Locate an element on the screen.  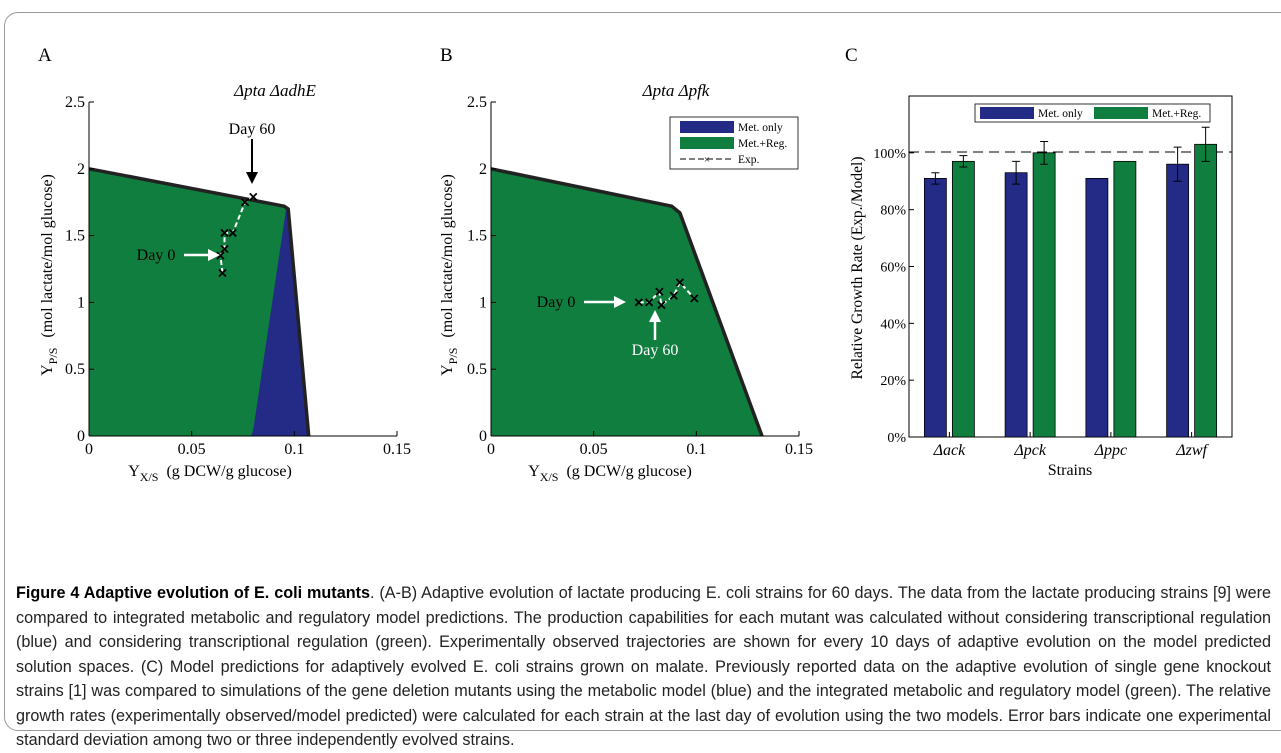
panel-a-day0-arrowhead is located at coordinates (214, 255).